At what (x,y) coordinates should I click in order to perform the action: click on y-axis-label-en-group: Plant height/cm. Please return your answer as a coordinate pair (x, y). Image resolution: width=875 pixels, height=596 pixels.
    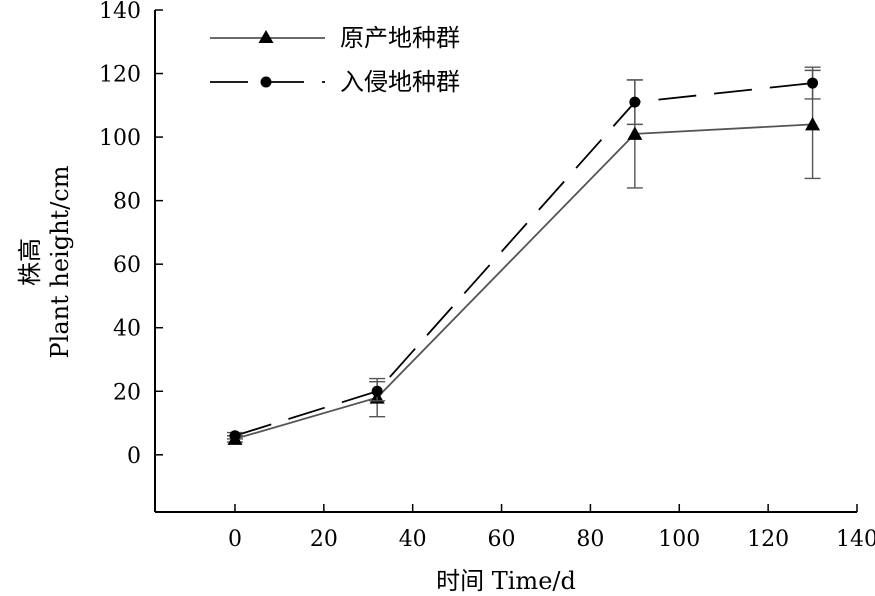
    Looking at the image, I should click on (60, 261).